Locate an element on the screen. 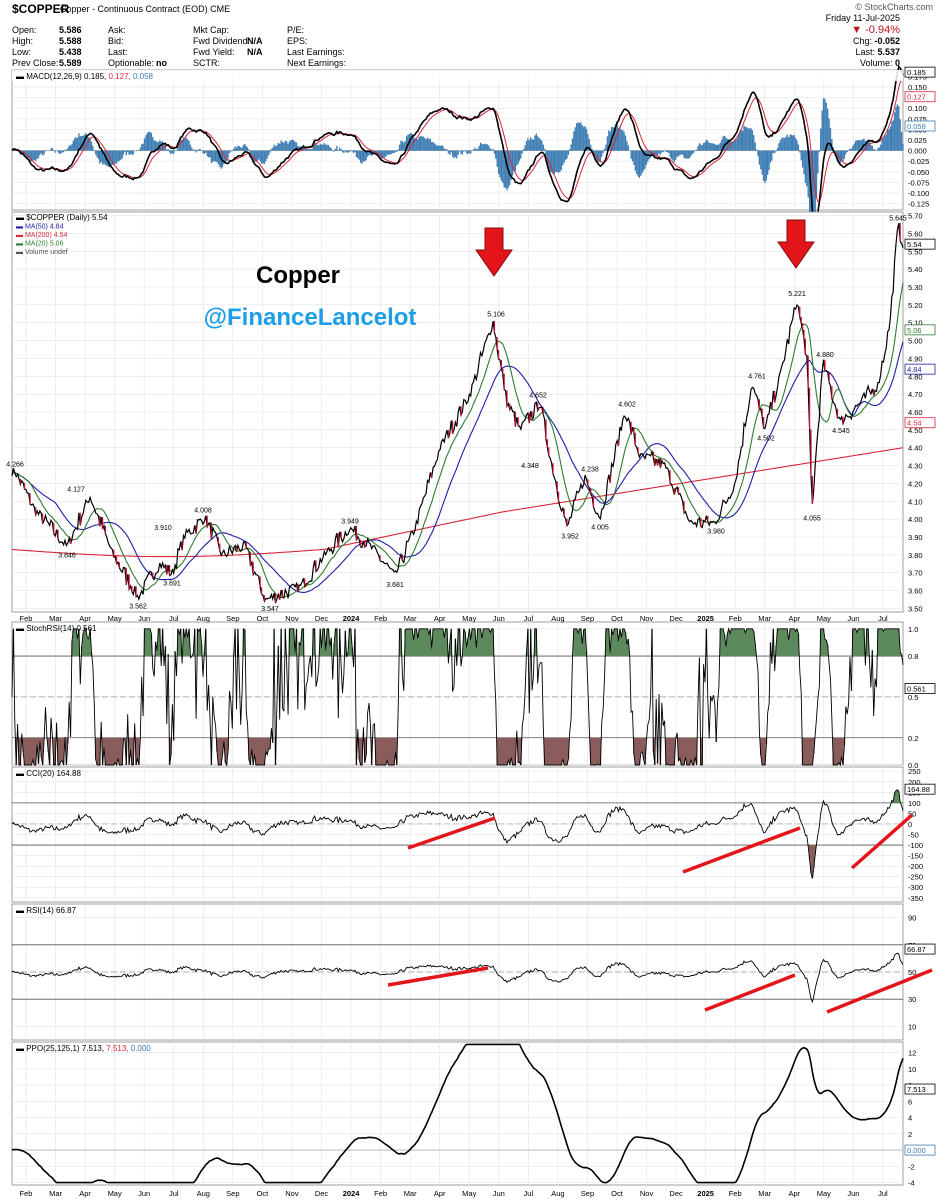 The width and height of the screenshot is (945, 1200). price-xlabel-2: Apr is located at coordinates (85, 618).